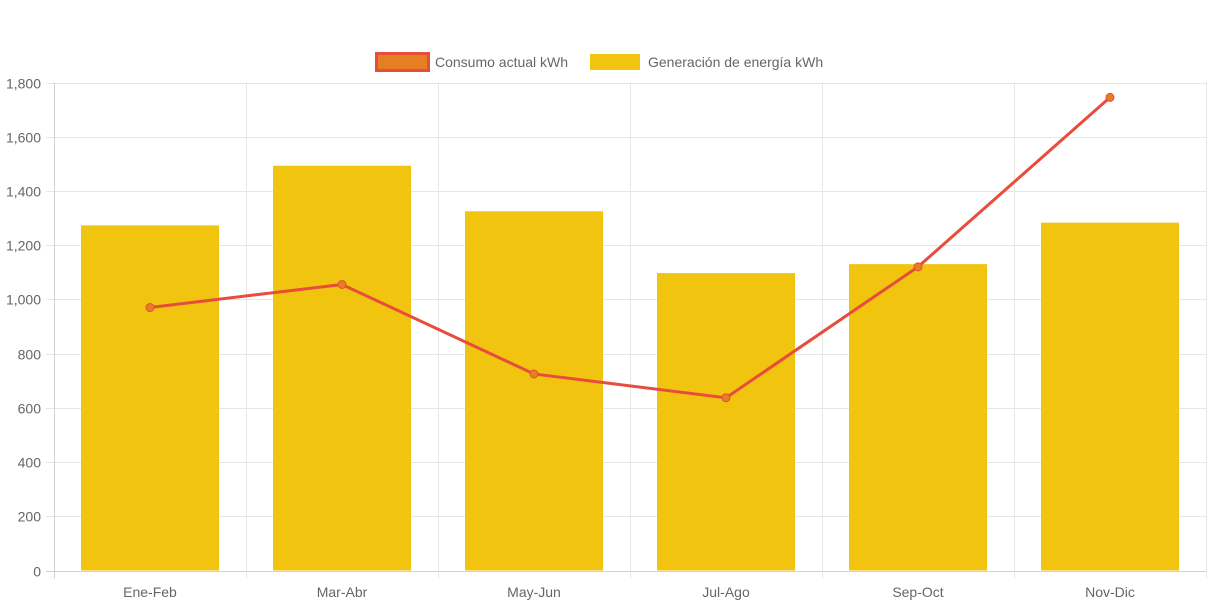  What do you see at coordinates (726, 592) in the screenshot?
I see `x-tick-label: Jul-Ago` at bounding box center [726, 592].